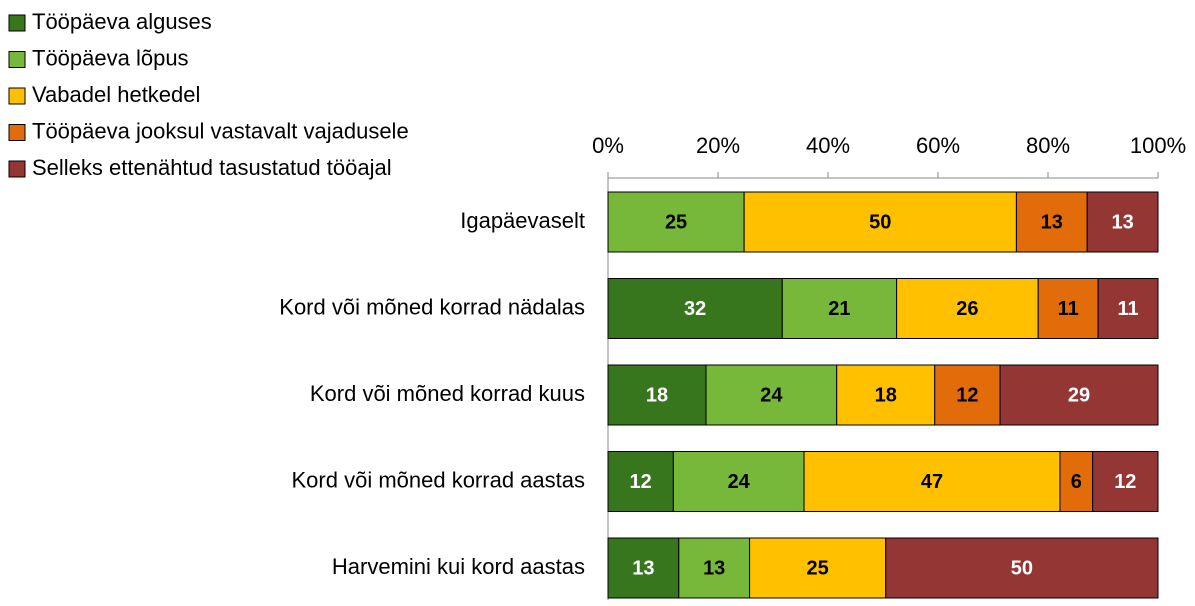 This screenshot has width=1195, height=606. I want to click on x-tick-label: 60%, so click(938, 145).